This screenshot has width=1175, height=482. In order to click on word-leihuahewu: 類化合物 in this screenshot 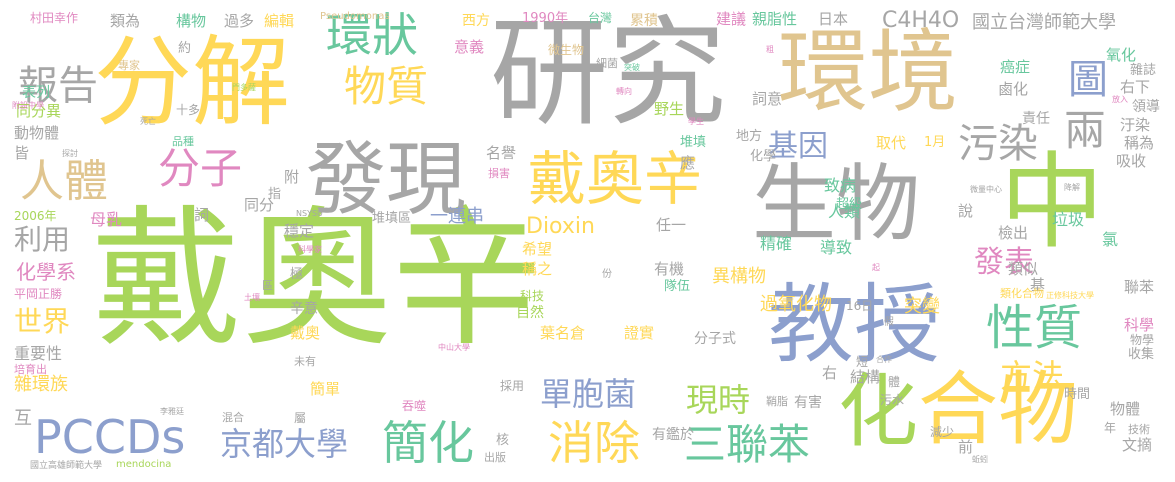, I will do `click(1022, 293)`.